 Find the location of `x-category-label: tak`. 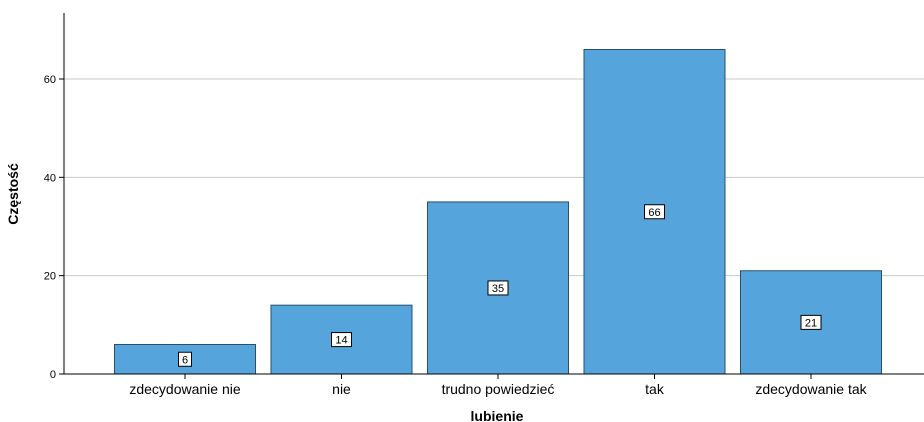

x-category-label: tak is located at coordinates (655, 389).